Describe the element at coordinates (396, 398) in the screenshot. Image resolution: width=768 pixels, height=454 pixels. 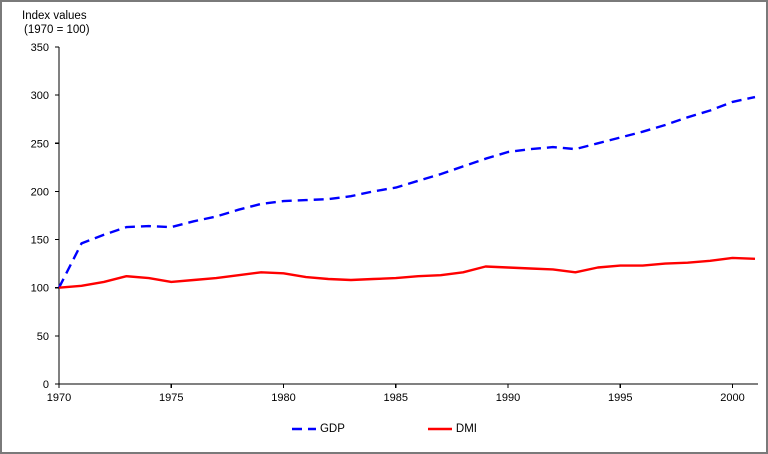
I see `x-tick-label: 1985` at that location.